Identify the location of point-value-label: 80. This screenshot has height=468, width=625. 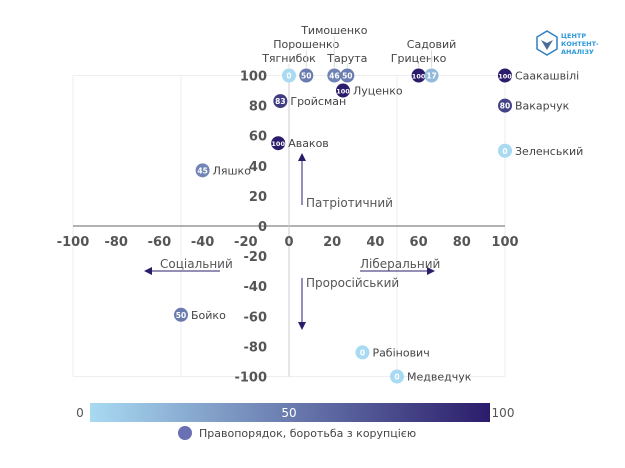
(505, 106).